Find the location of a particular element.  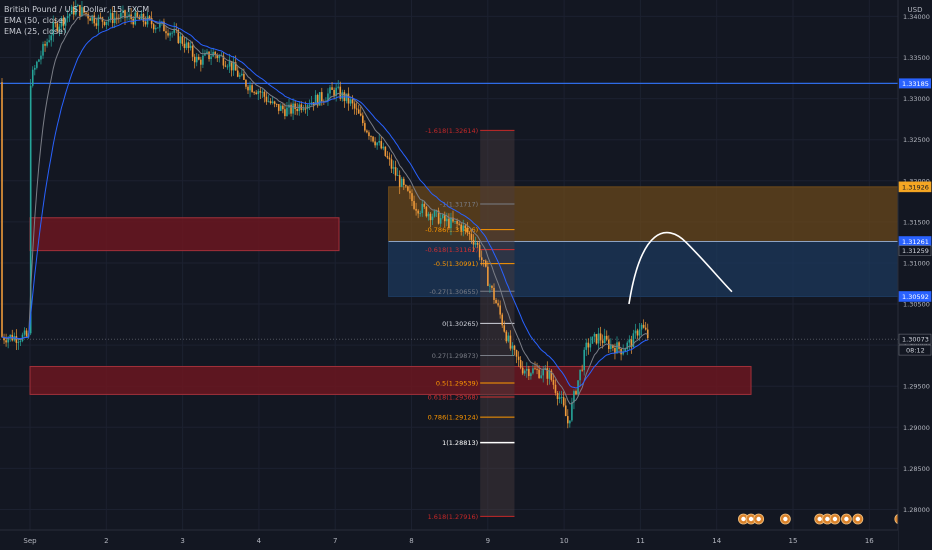

legend-symbol: British Pound / U.S. Dollar, 15, FXCM is located at coordinates (77, 9).